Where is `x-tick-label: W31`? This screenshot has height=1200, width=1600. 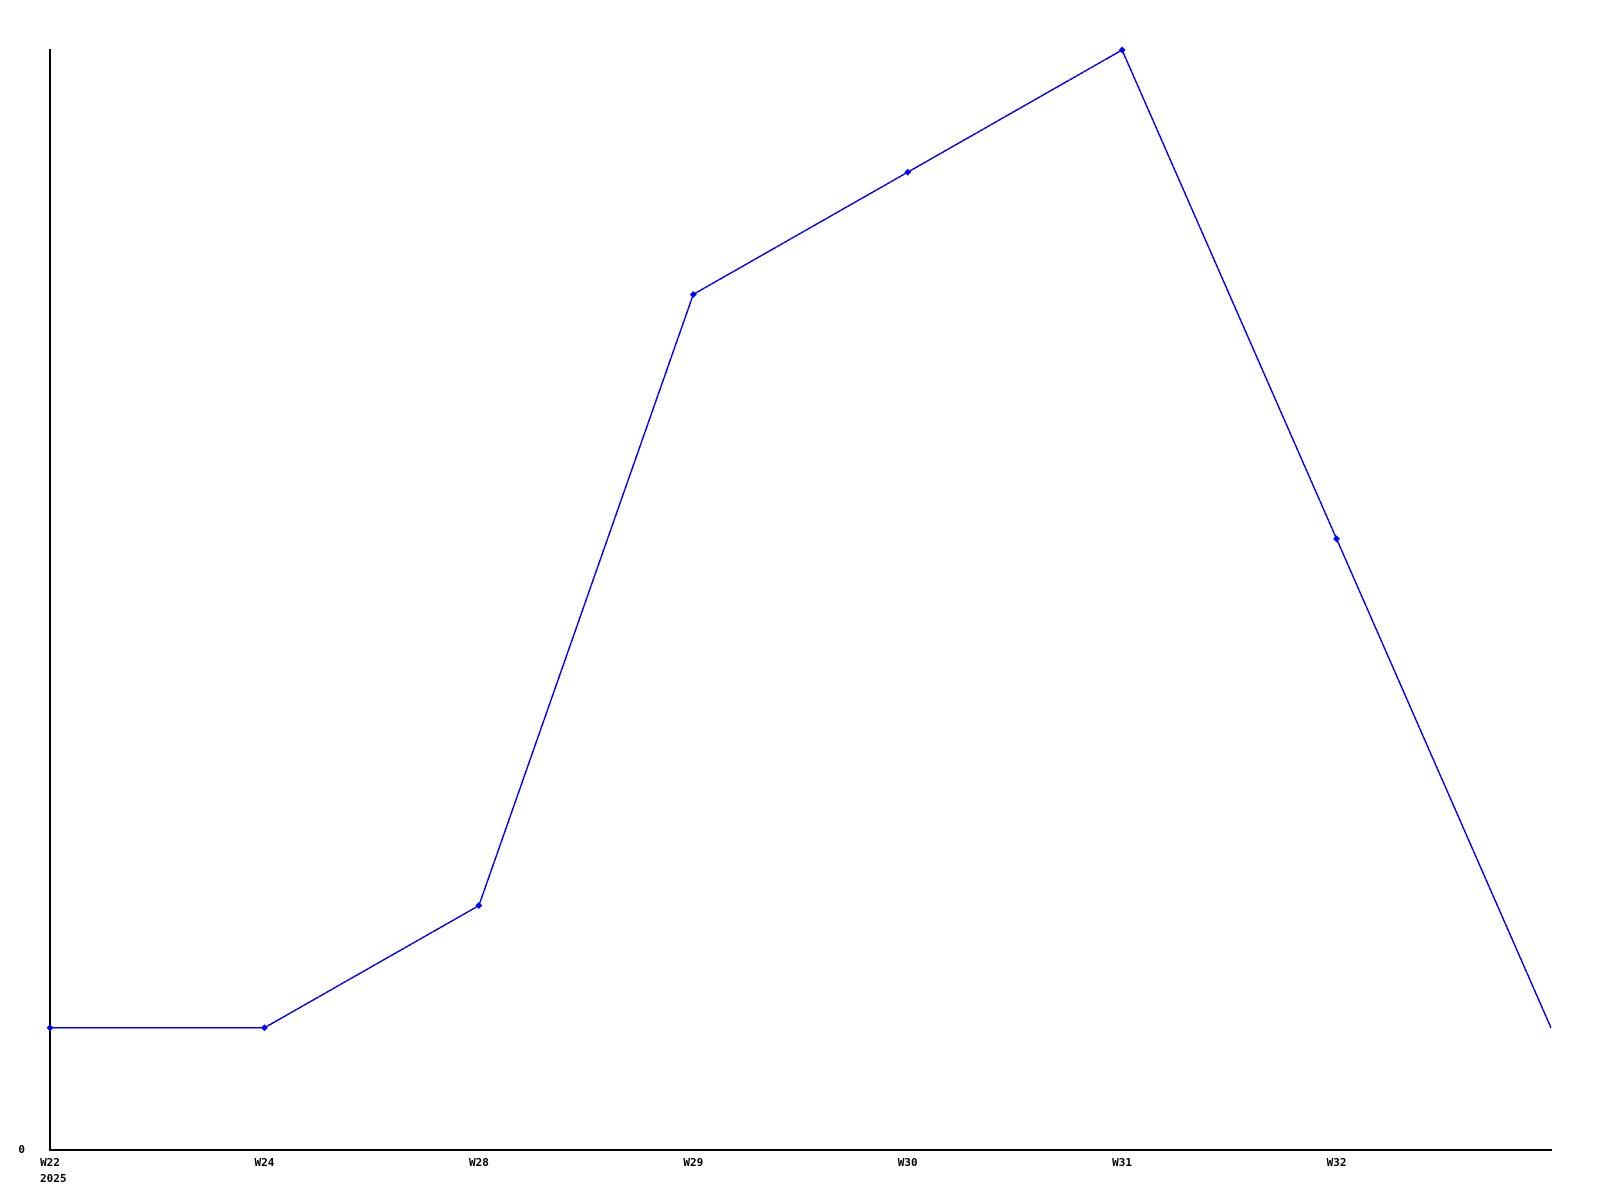
x-tick-label: W31 is located at coordinates (1122, 1162).